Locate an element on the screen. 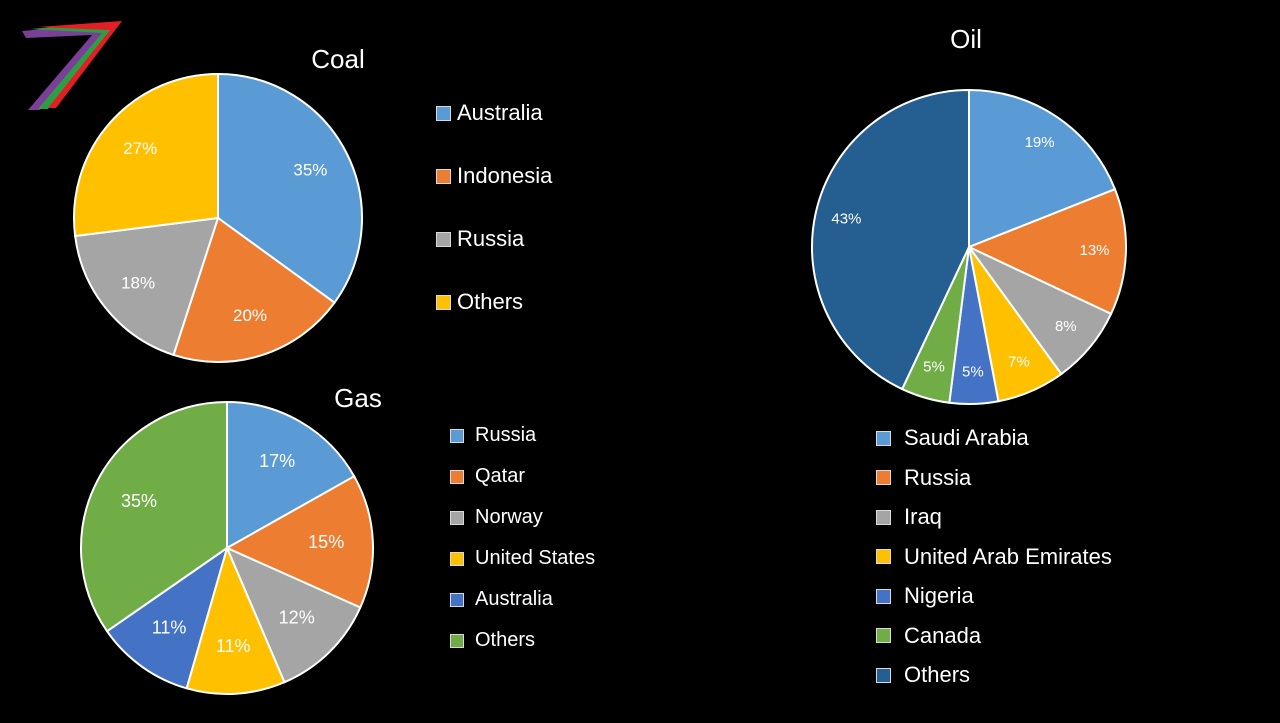 The width and height of the screenshot is (1280, 723). oil-legend-item-saudi-arabia: Saudi Arabia is located at coordinates (952, 438).